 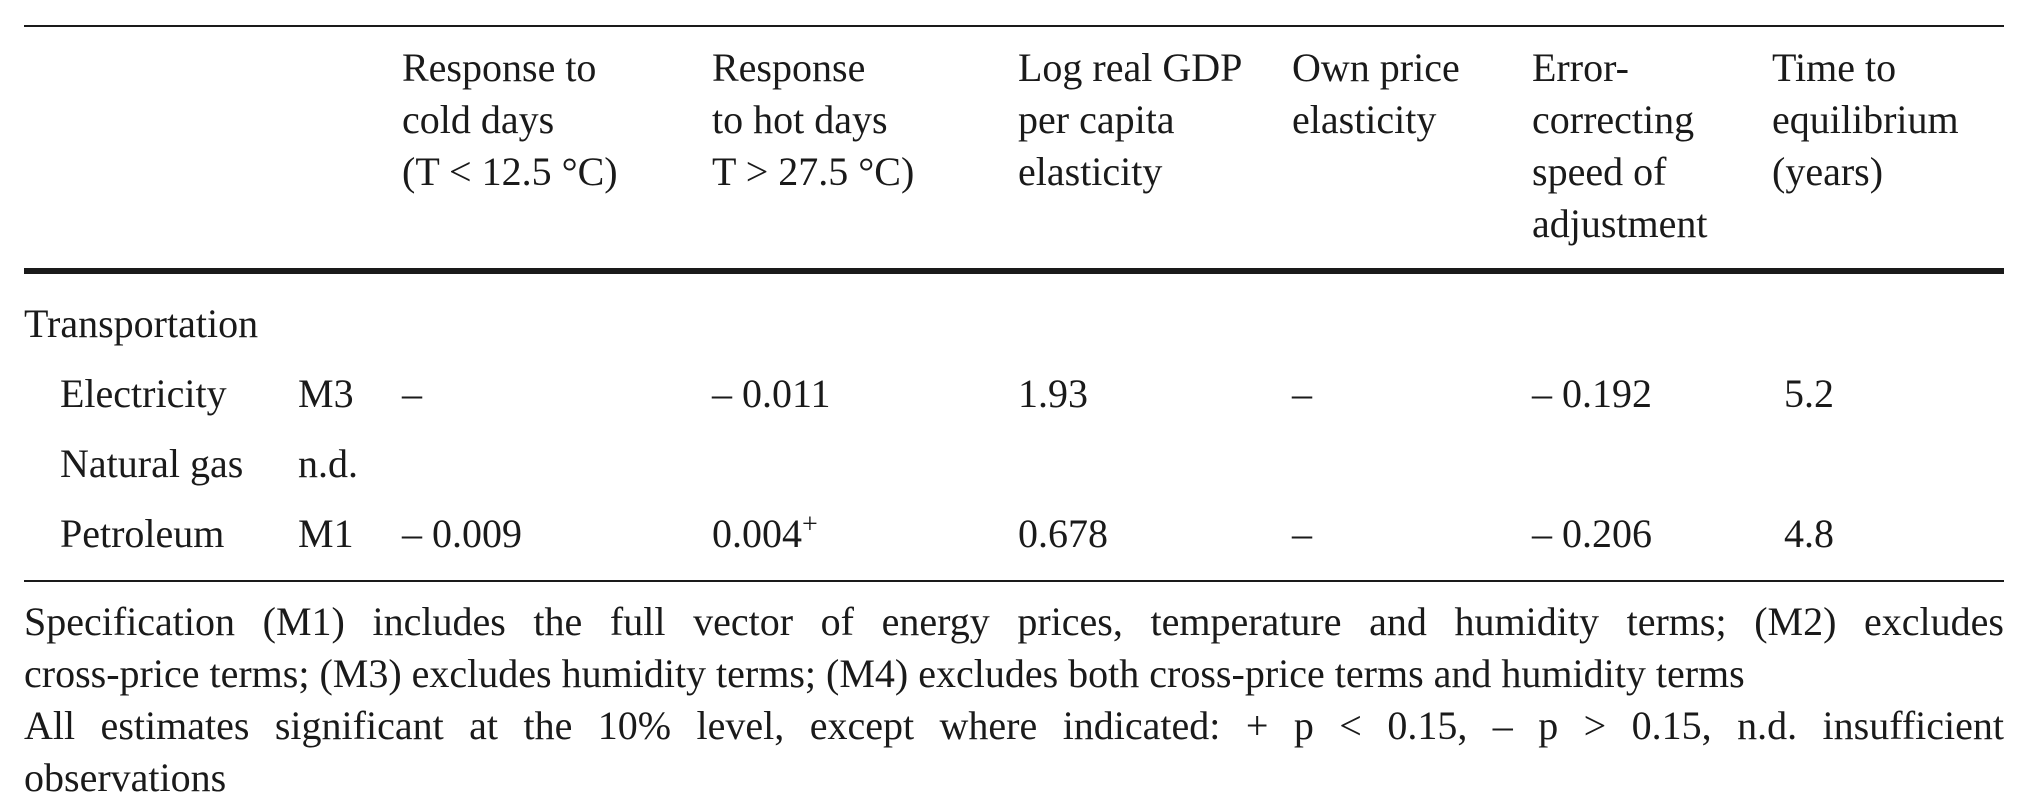 What do you see at coordinates (1063, 533) in the screenshot?
I see `row-gdp: 0.678` at bounding box center [1063, 533].